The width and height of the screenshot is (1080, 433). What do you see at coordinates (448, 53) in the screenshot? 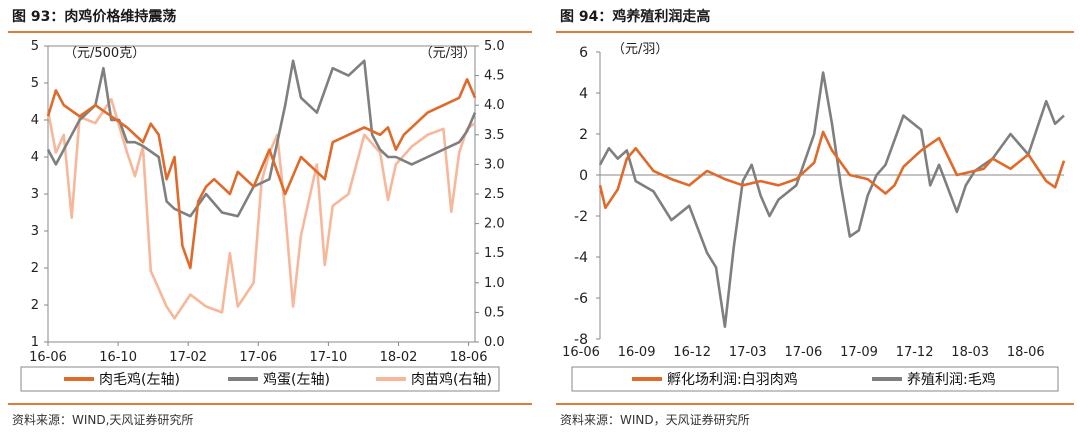
I see `right-axis-unit: （元/羽）` at bounding box center [448, 53].